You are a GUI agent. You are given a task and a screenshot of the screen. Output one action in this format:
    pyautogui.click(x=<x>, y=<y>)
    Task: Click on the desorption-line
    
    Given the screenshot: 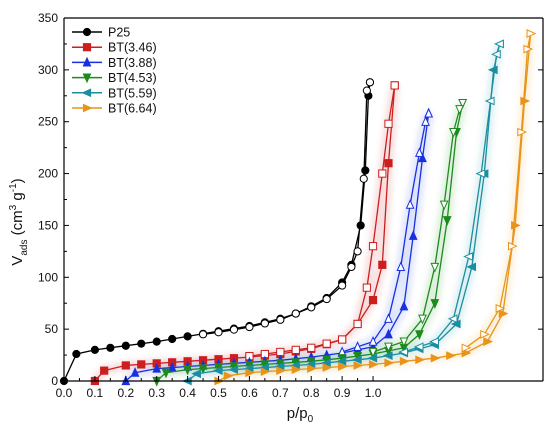 What is the action you would take?
    pyautogui.click(x=385, y=233)
    